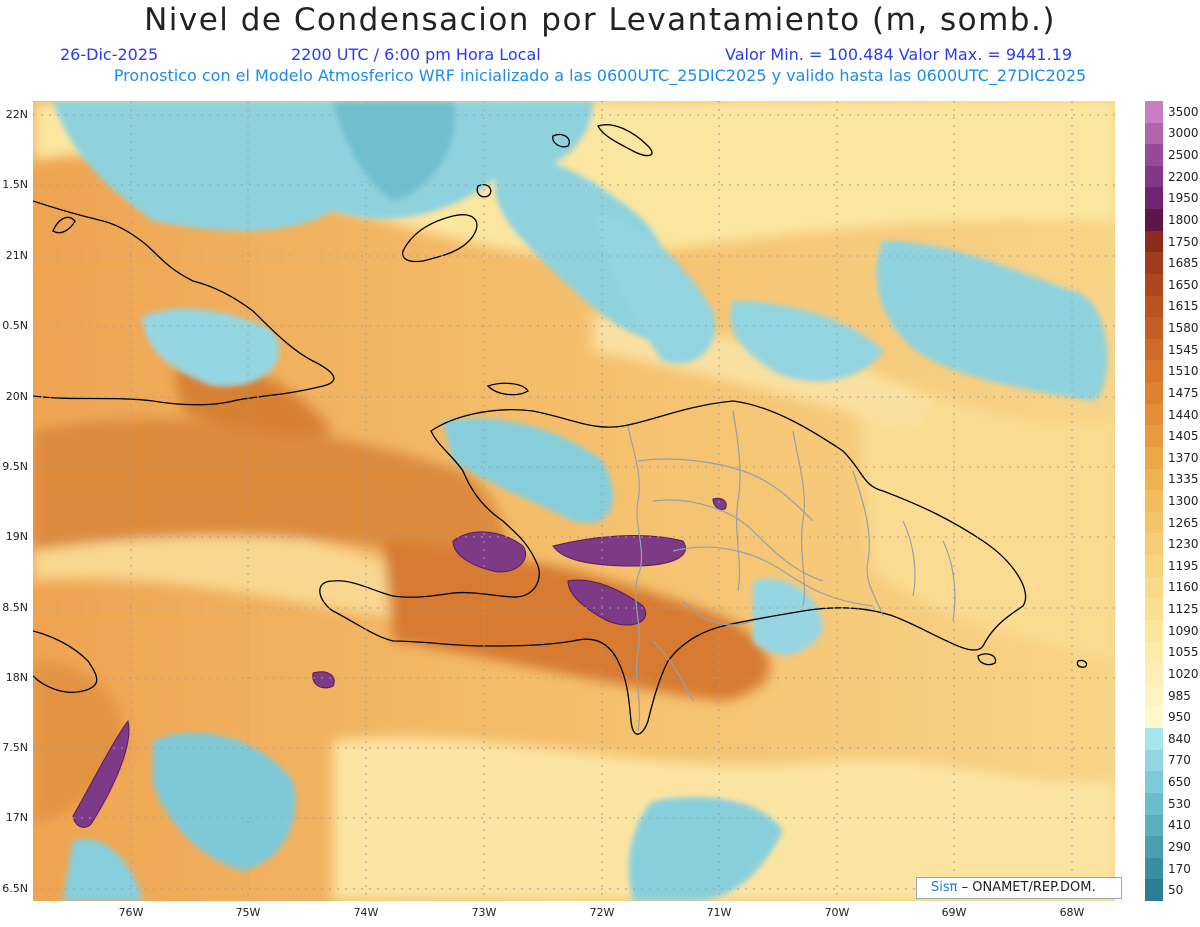 The width and height of the screenshot is (1200, 927). Describe the element at coordinates (484, 912) in the screenshot. I see `lon-label: 73W` at that location.